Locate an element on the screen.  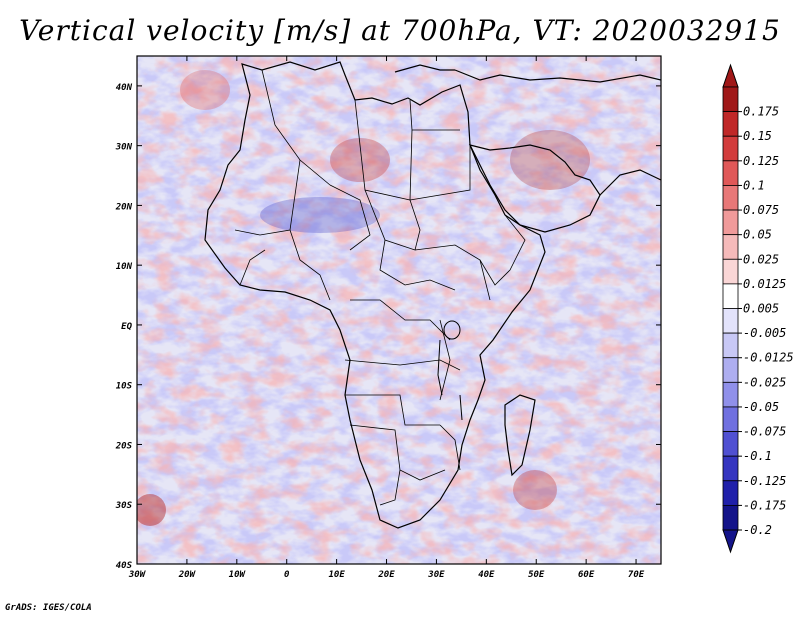
europe-coast is located at coordinates (424, 68).